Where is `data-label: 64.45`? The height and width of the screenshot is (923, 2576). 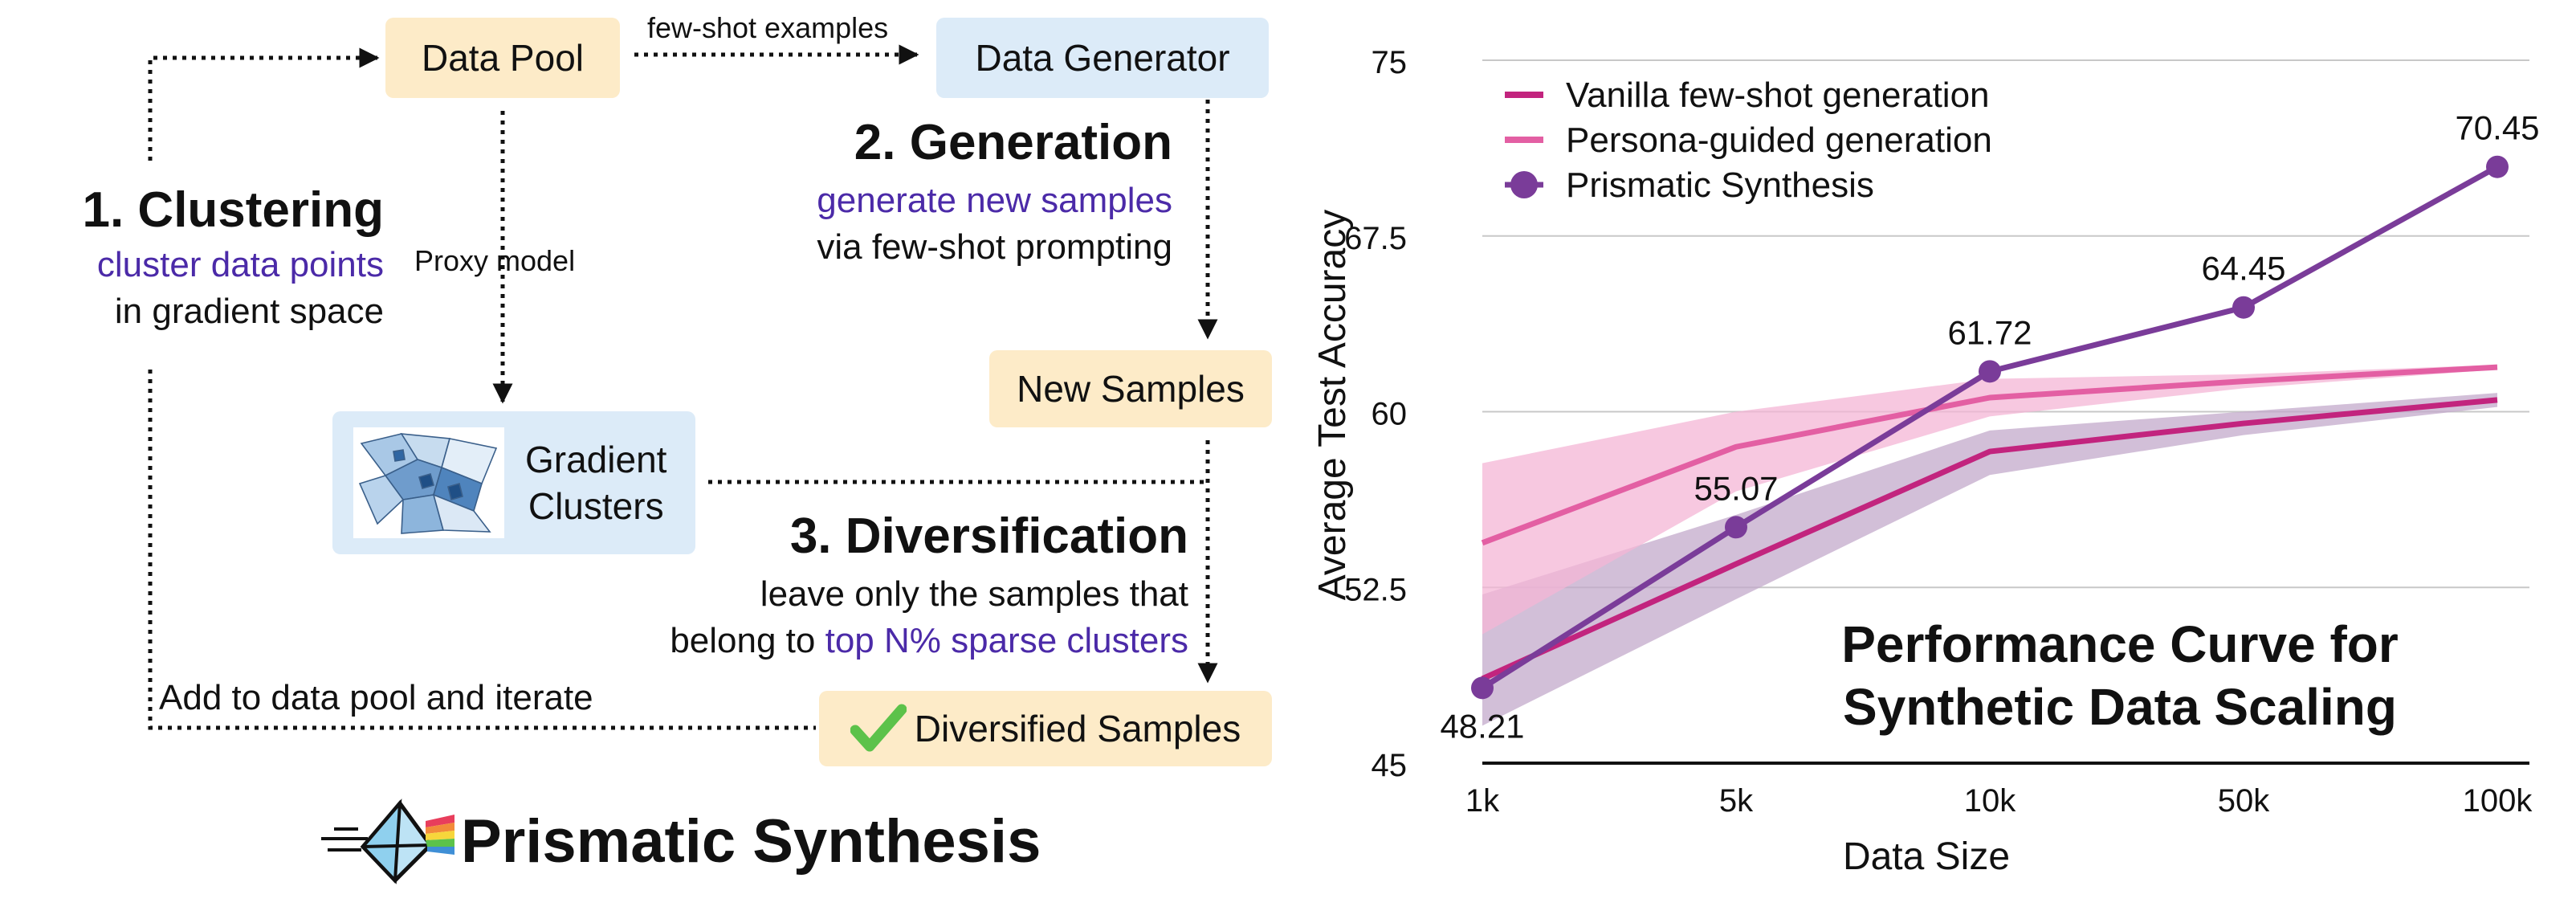 data-label: 64.45 is located at coordinates (2243, 269).